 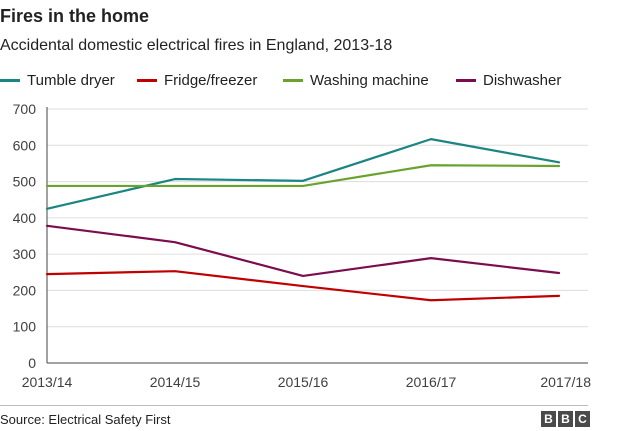 What do you see at coordinates (25, 109) in the screenshot?
I see `y-tick-label: 700` at bounding box center [25, 109].